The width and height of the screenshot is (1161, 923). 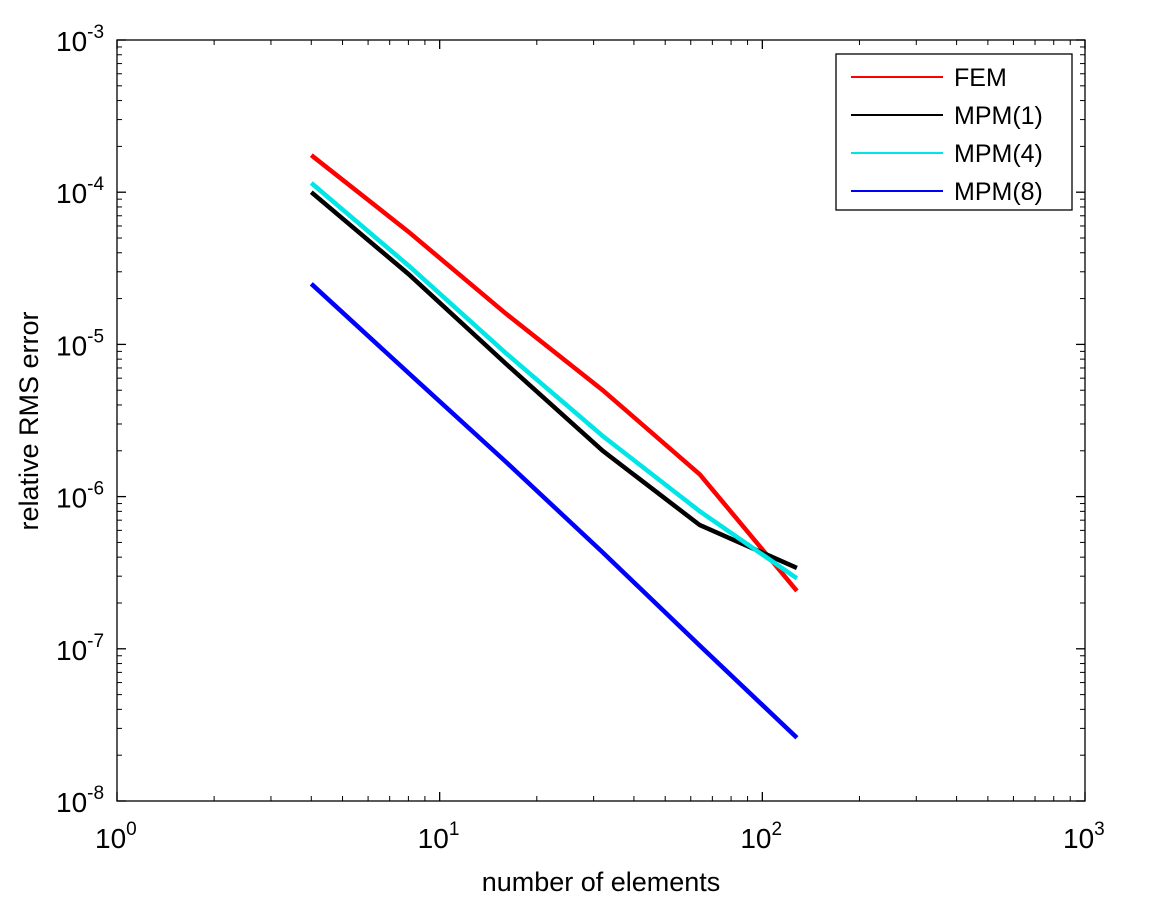 What do you see at coordinates (998, 116) in the screenshot?
I see `legend-label: MPM(1)` at bounding box center [998, 116].